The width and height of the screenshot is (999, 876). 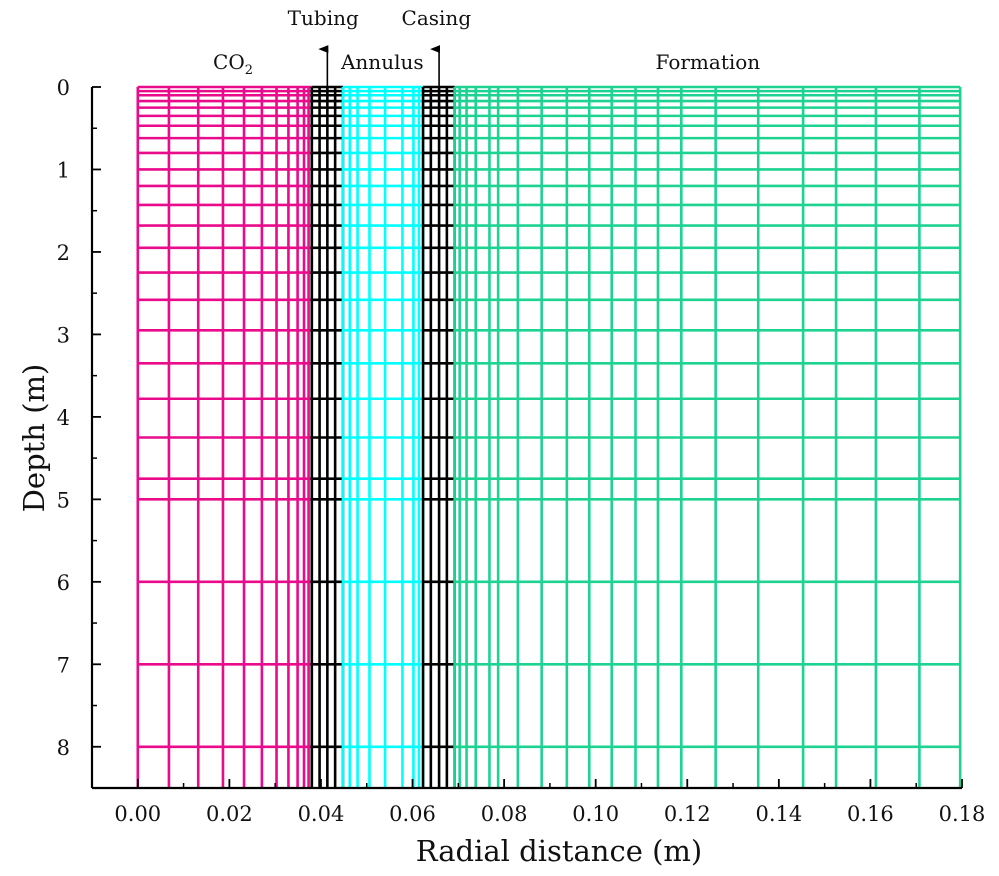 I want to click on label-casing: Casing, so click(x=437, y=18).